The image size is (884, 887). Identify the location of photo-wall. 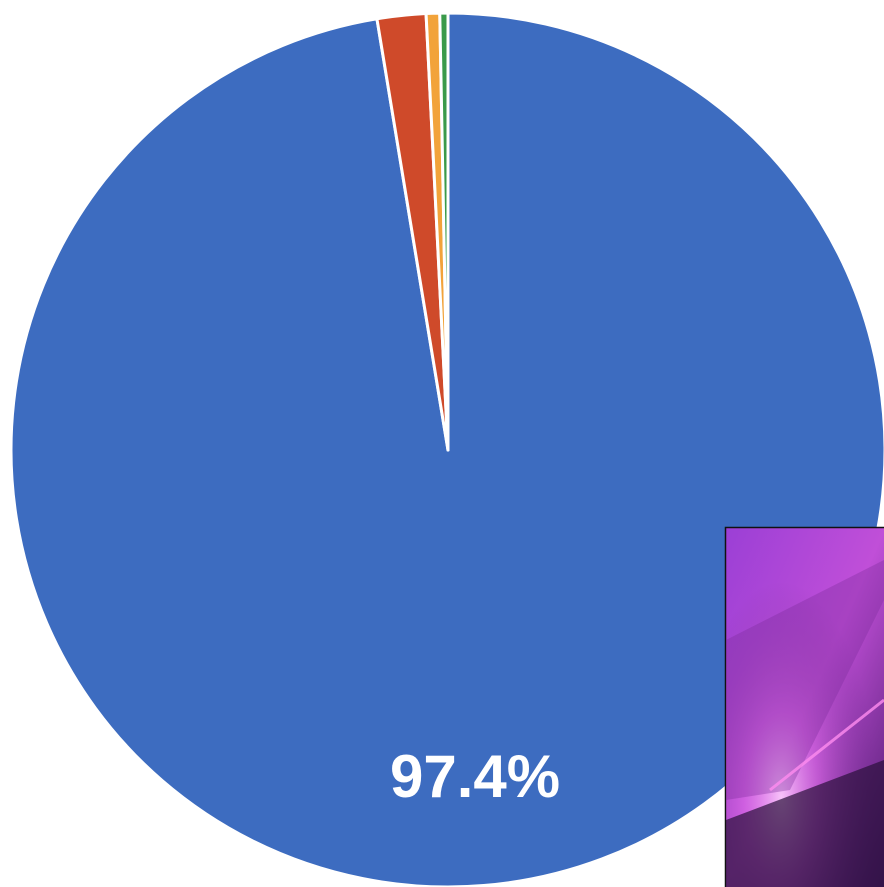
(805, 680).